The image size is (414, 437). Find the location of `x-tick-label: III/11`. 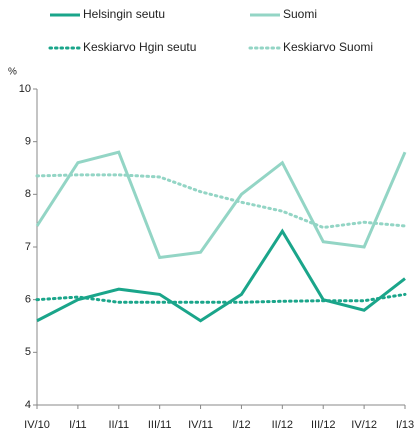

x-tick-label: III/11 is located at coordinates (160, 425).